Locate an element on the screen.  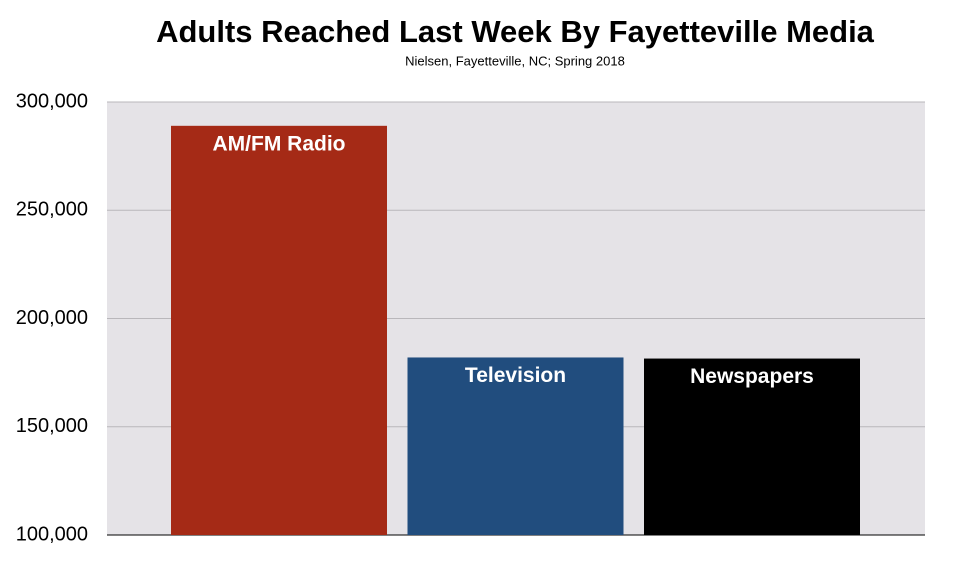
bar-category-label: AM/FM Radio is located at coordinates (279, 143).